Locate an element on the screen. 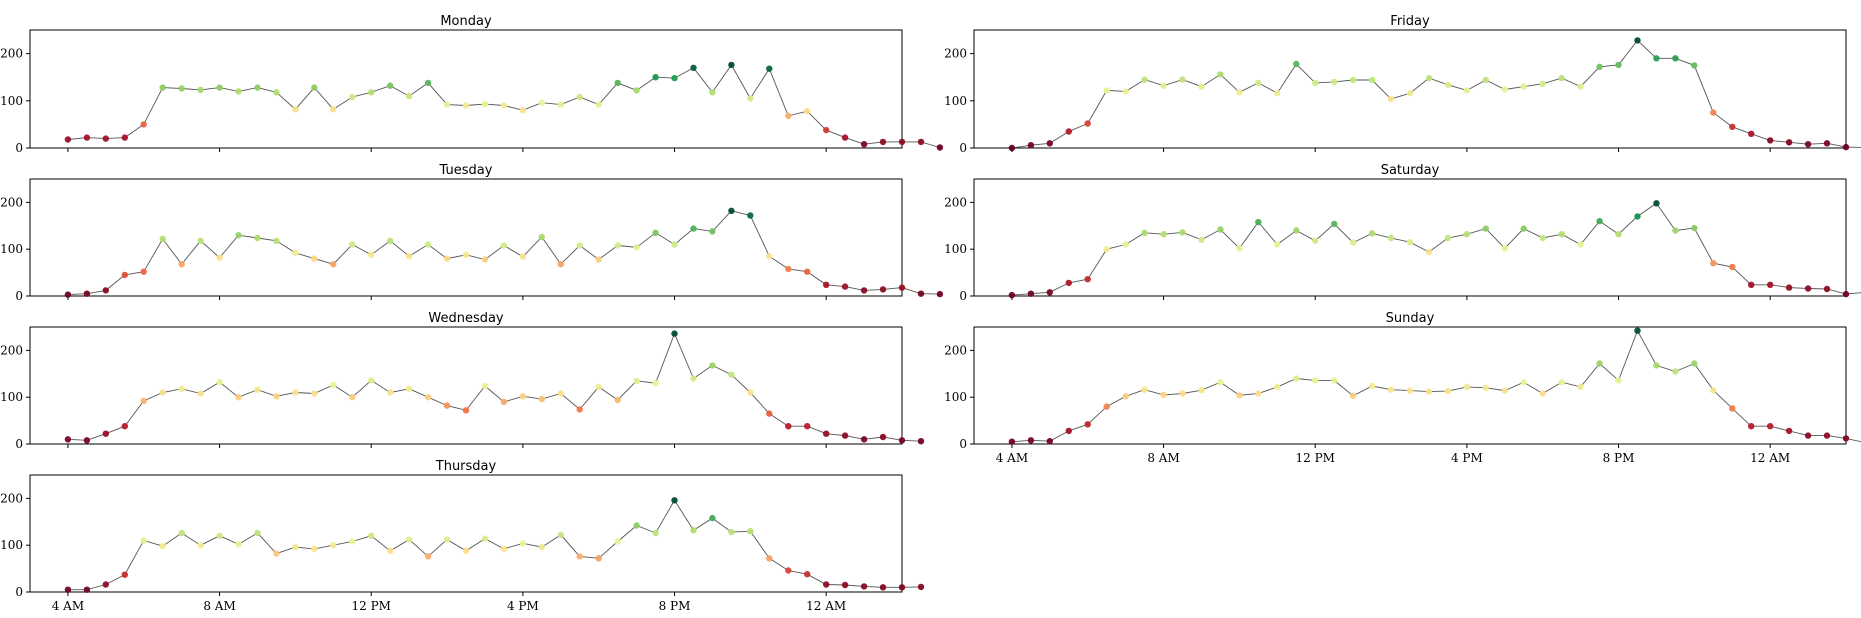 The width and height of the screenshot is (1861, 618). y-tick-label: 0 is located at coordinates (19, 296).